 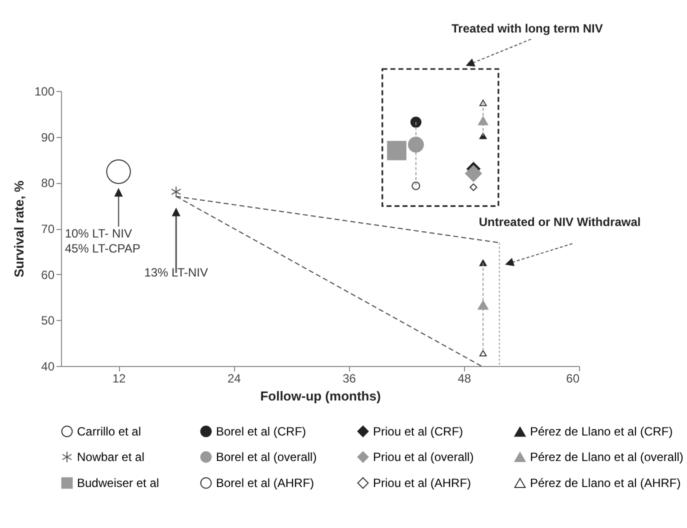 I want to click on legend-label: Priou et al (overall), so click(x=423, y=457).